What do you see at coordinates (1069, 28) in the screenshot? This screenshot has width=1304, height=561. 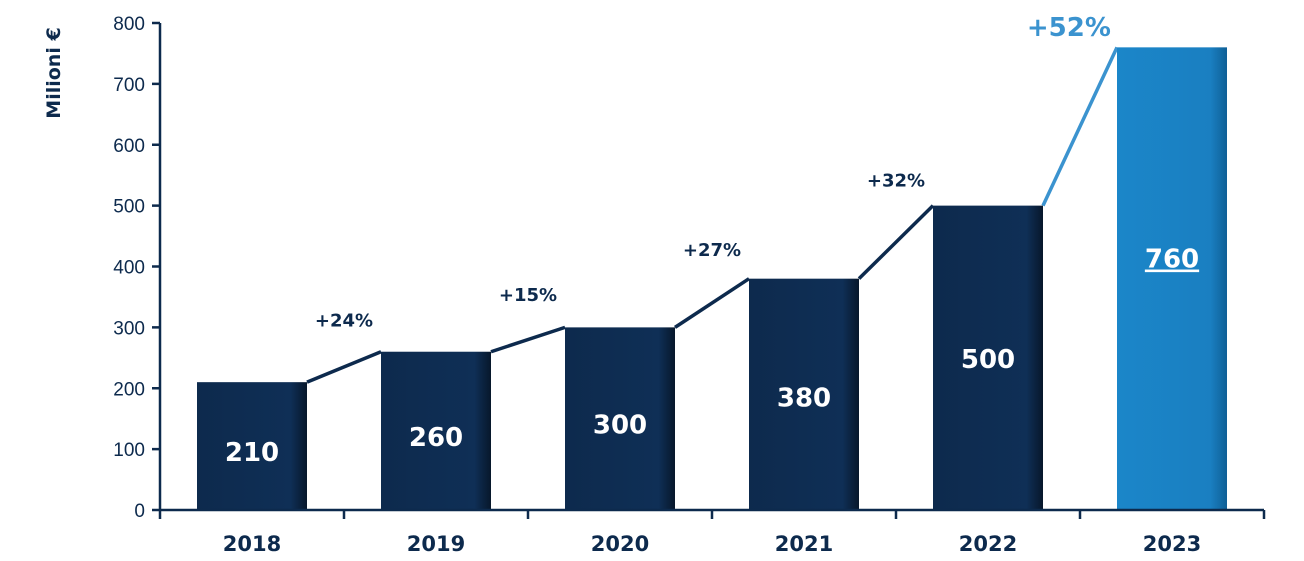 I see `growth-label-2023: +52%` at bounding box center [1069, 28].